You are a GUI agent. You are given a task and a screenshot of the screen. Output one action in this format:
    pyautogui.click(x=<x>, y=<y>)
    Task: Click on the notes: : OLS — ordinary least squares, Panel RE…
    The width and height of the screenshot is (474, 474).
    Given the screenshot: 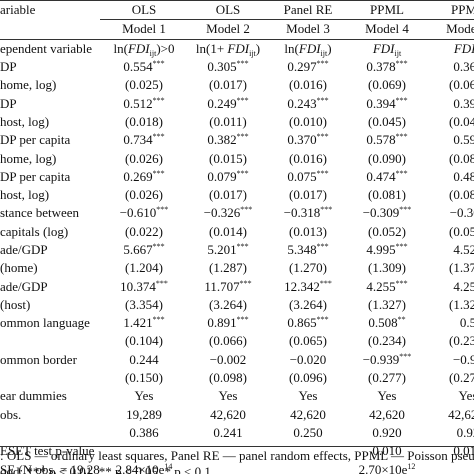 What is the action you would take?
    pyautogui.click(x=237, y=460)
    